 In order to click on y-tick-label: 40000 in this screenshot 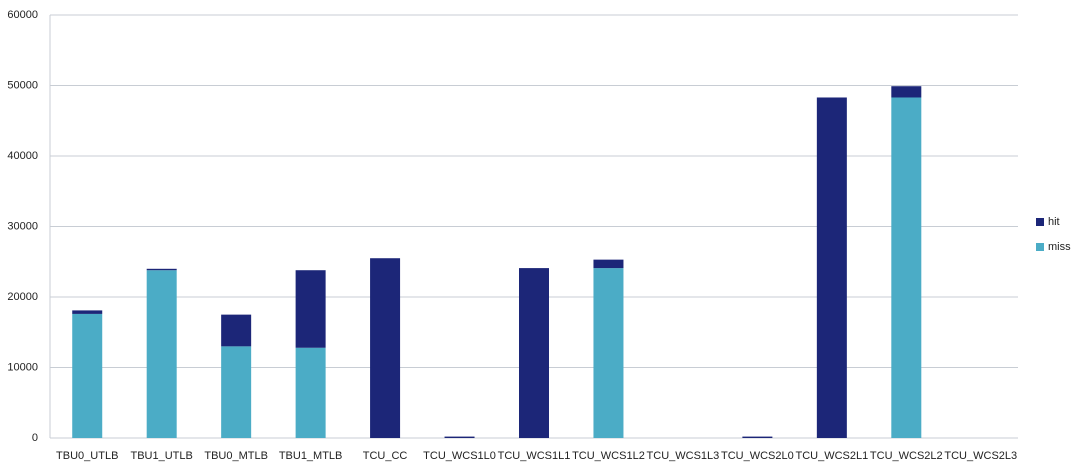, I will do `click(22, 156)`.